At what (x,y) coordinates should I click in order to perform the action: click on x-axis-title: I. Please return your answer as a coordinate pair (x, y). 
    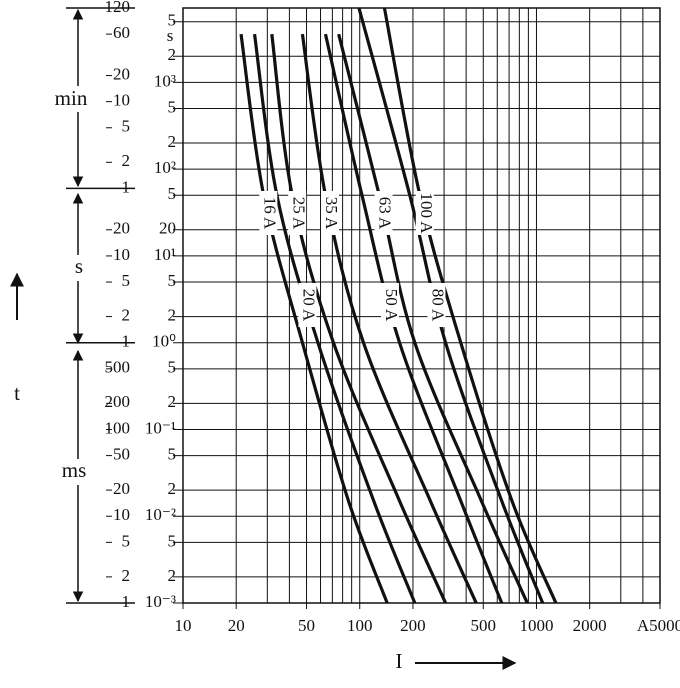
    Looking at the image, I should click on (399, 661).